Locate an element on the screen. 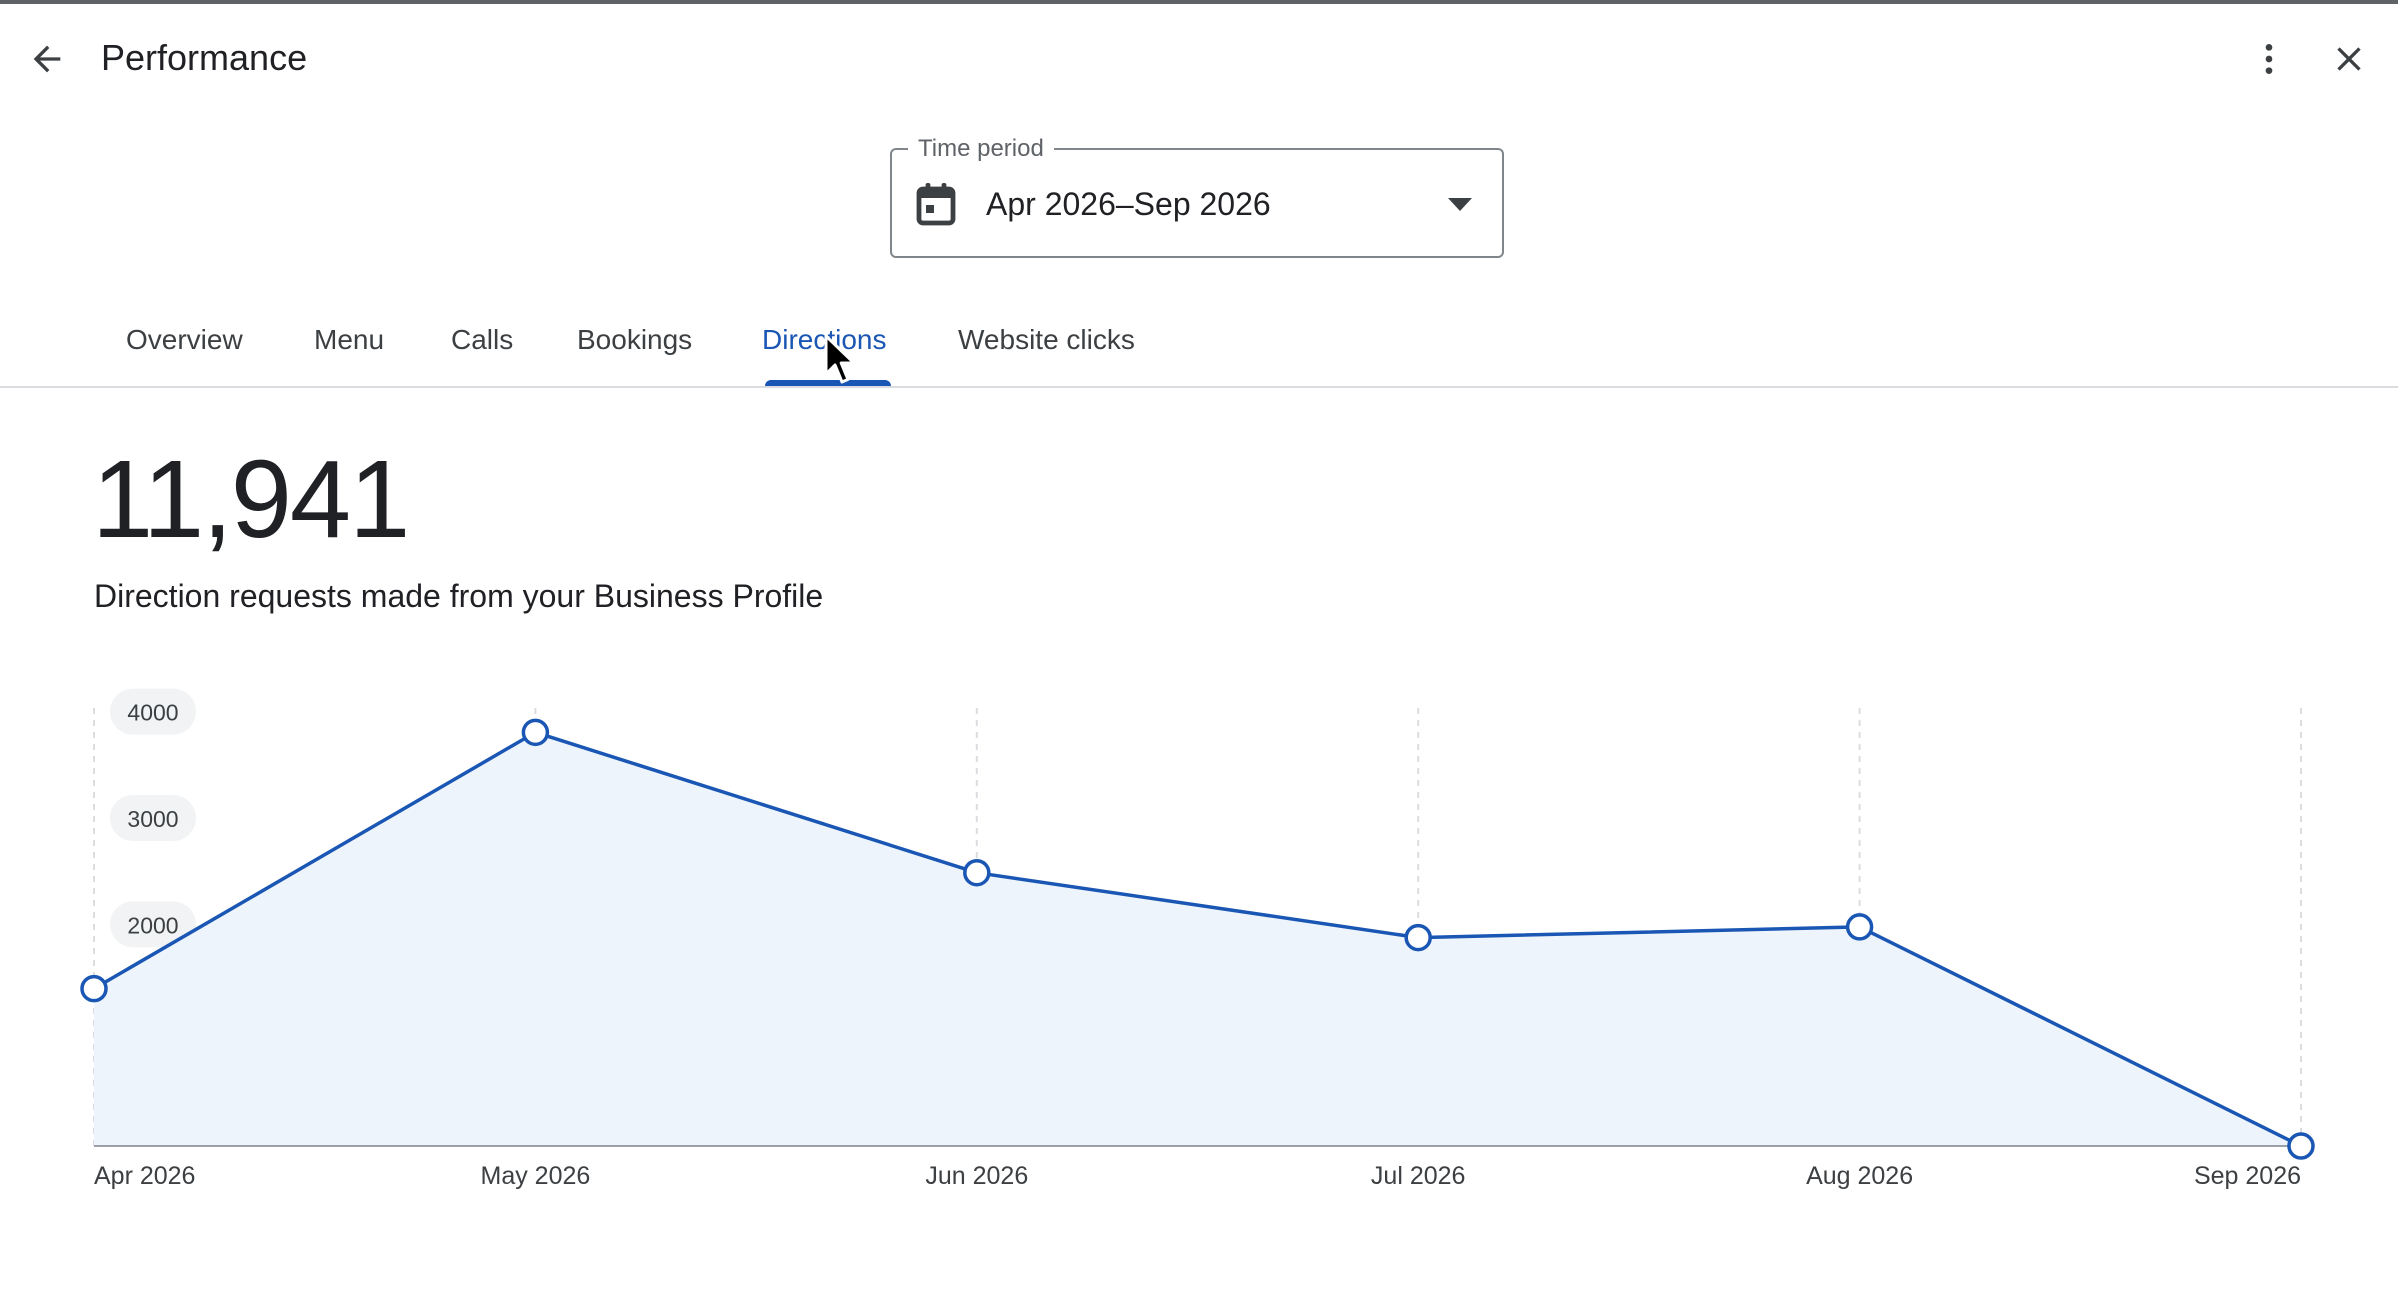  time-period-select: Time period Apr 2026–Sep 2026 is located at coordinates (1197, 196).